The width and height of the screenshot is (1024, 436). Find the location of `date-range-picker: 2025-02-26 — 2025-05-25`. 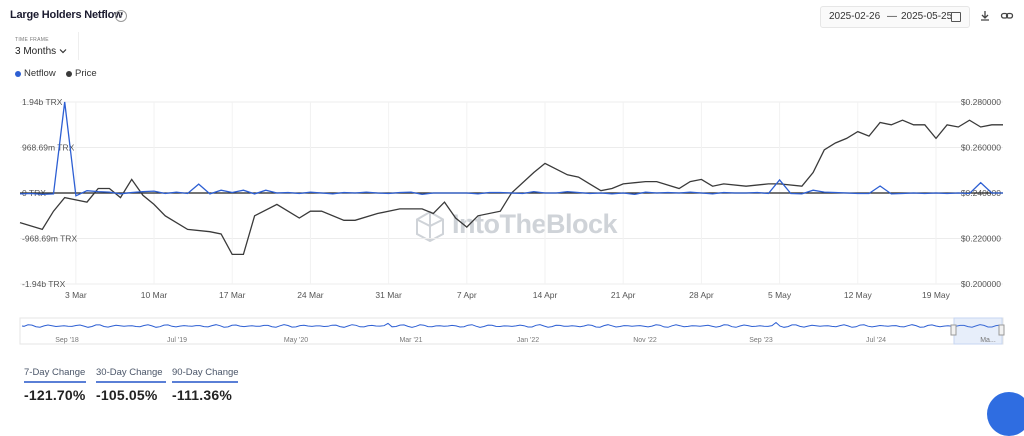

date-range-picker: 2025-02-26 — 2025-05-25 is located at coordinates (895, 17).